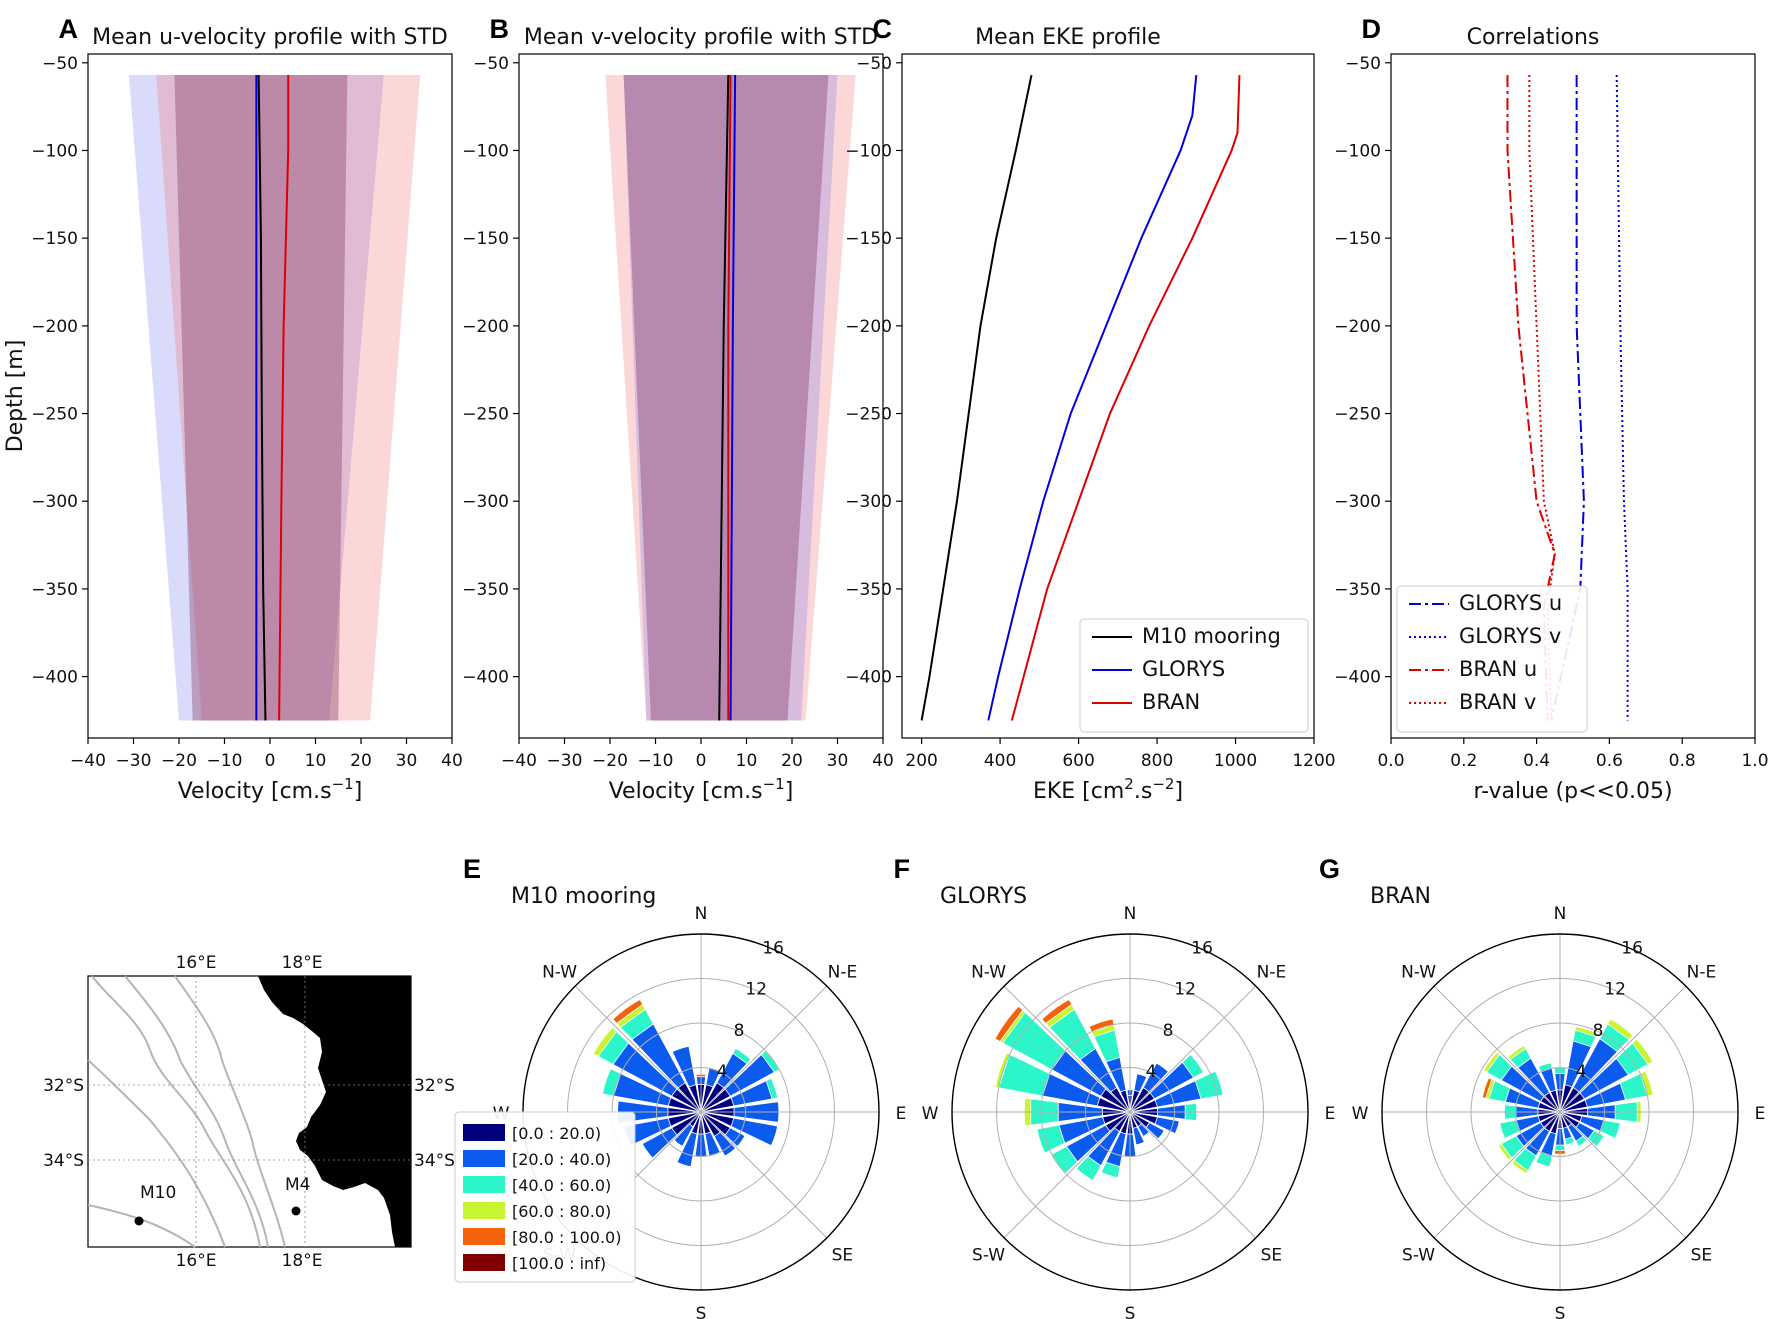 Image resolution: width=1772 pixels, height=1319 pixels. What do you see at coordinates (1163, 784) in the screenshot?
I see `x-axis-label-exponent: −2` at bounding box center [1163, 784].